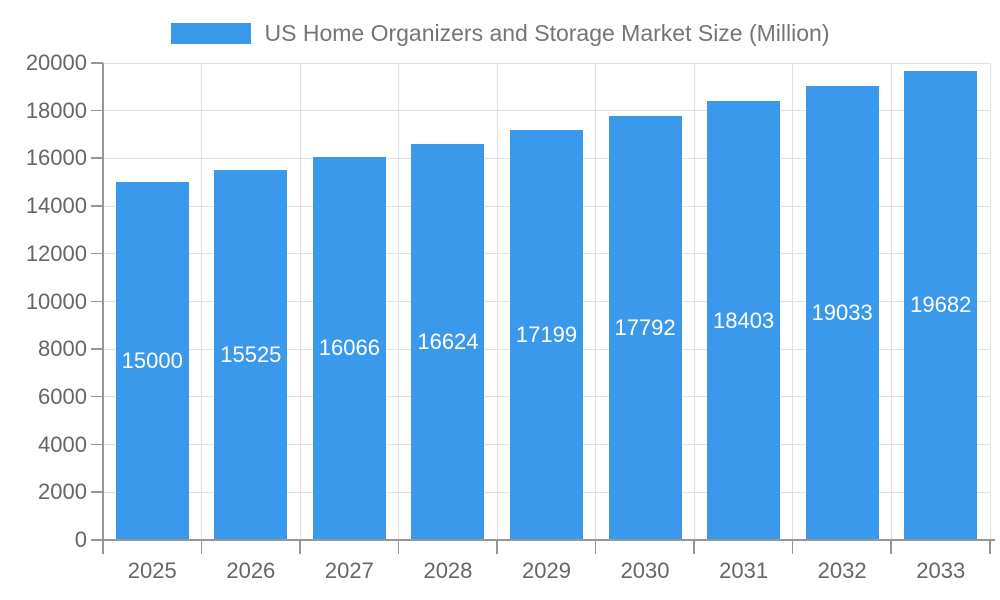 The image size is (1000, 600). I want to click on bar-value-label: 15000, so click(152, 361).